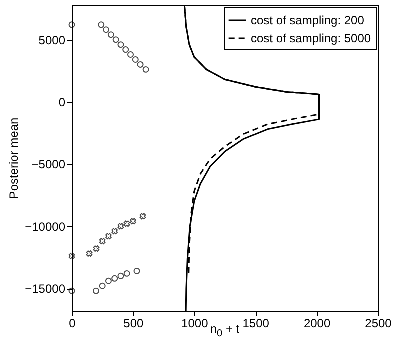 Image resolution: width=395 pixels, height=346 pixels. What do you see at coordinates (311, 39) in the screenshot?
I see `legend-label: cost of sampling: 5000` at bounding box center [311, 39].